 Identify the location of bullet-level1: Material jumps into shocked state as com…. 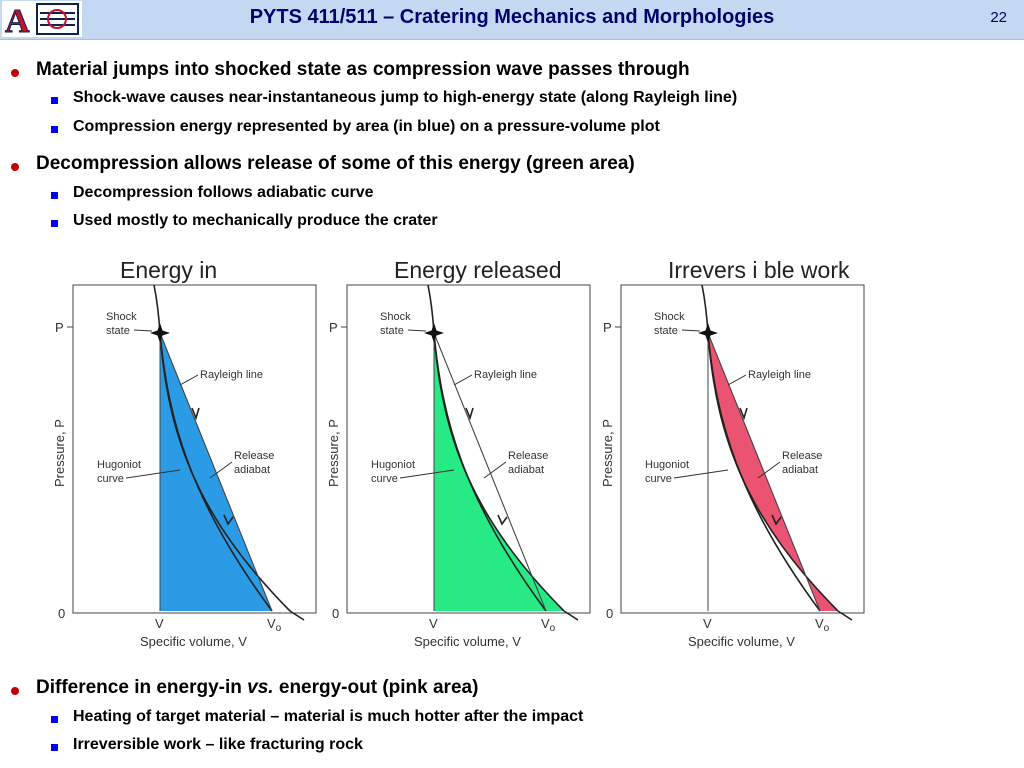
(345, 70).